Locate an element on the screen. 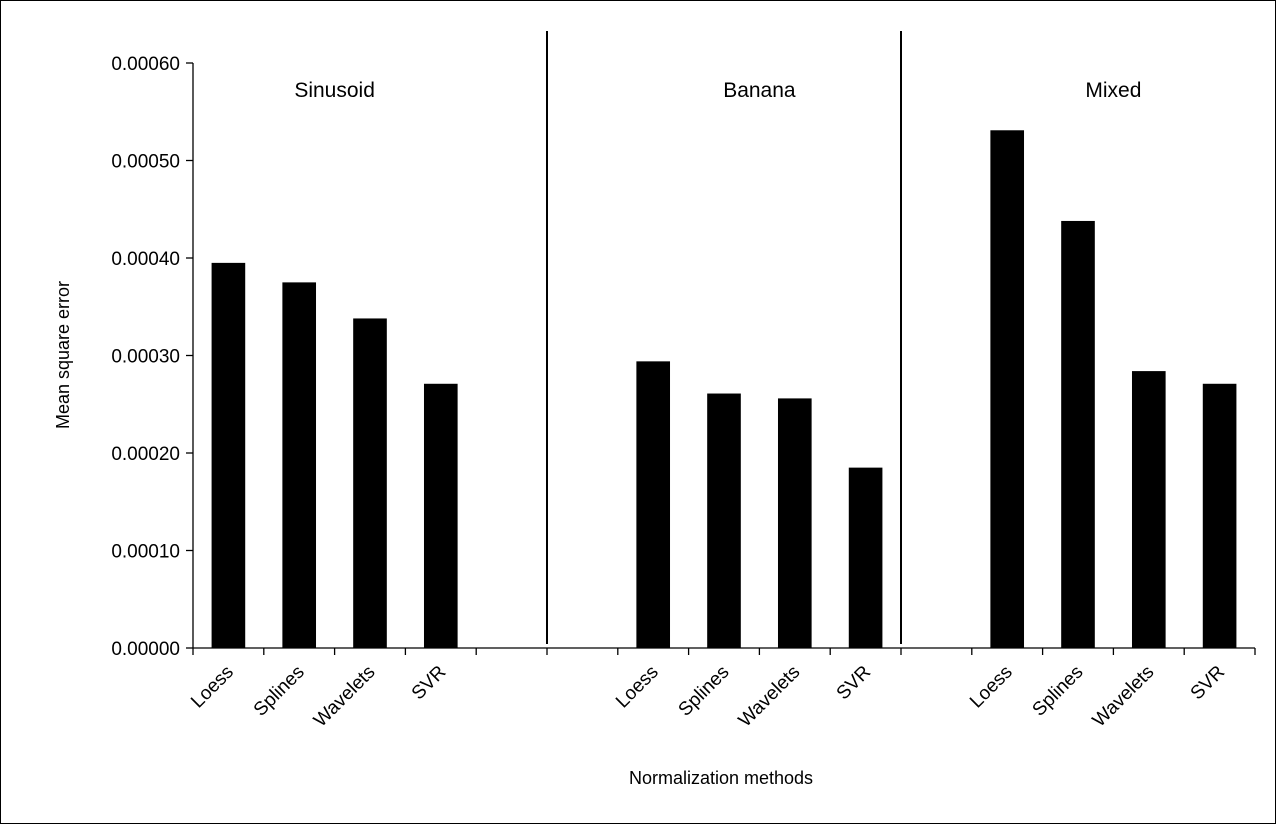  y-tick-label: 0.00060 is located at coordinates (145, 64).